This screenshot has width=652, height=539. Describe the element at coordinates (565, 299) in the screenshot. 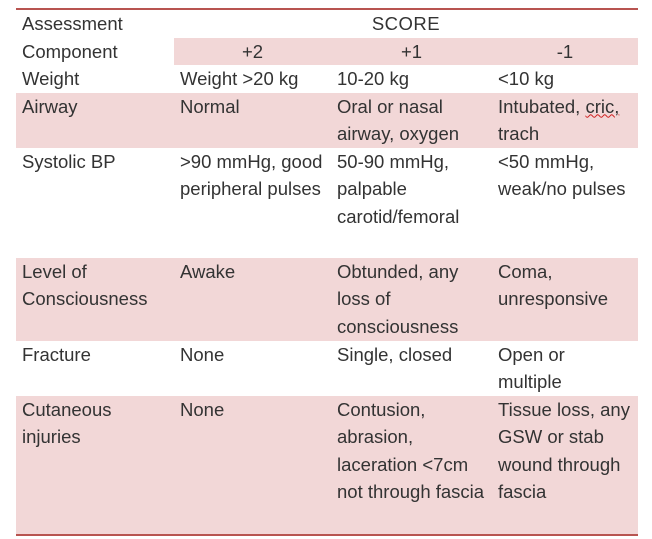

I see `cell-minus1: Coma, unresponsive` at that location.